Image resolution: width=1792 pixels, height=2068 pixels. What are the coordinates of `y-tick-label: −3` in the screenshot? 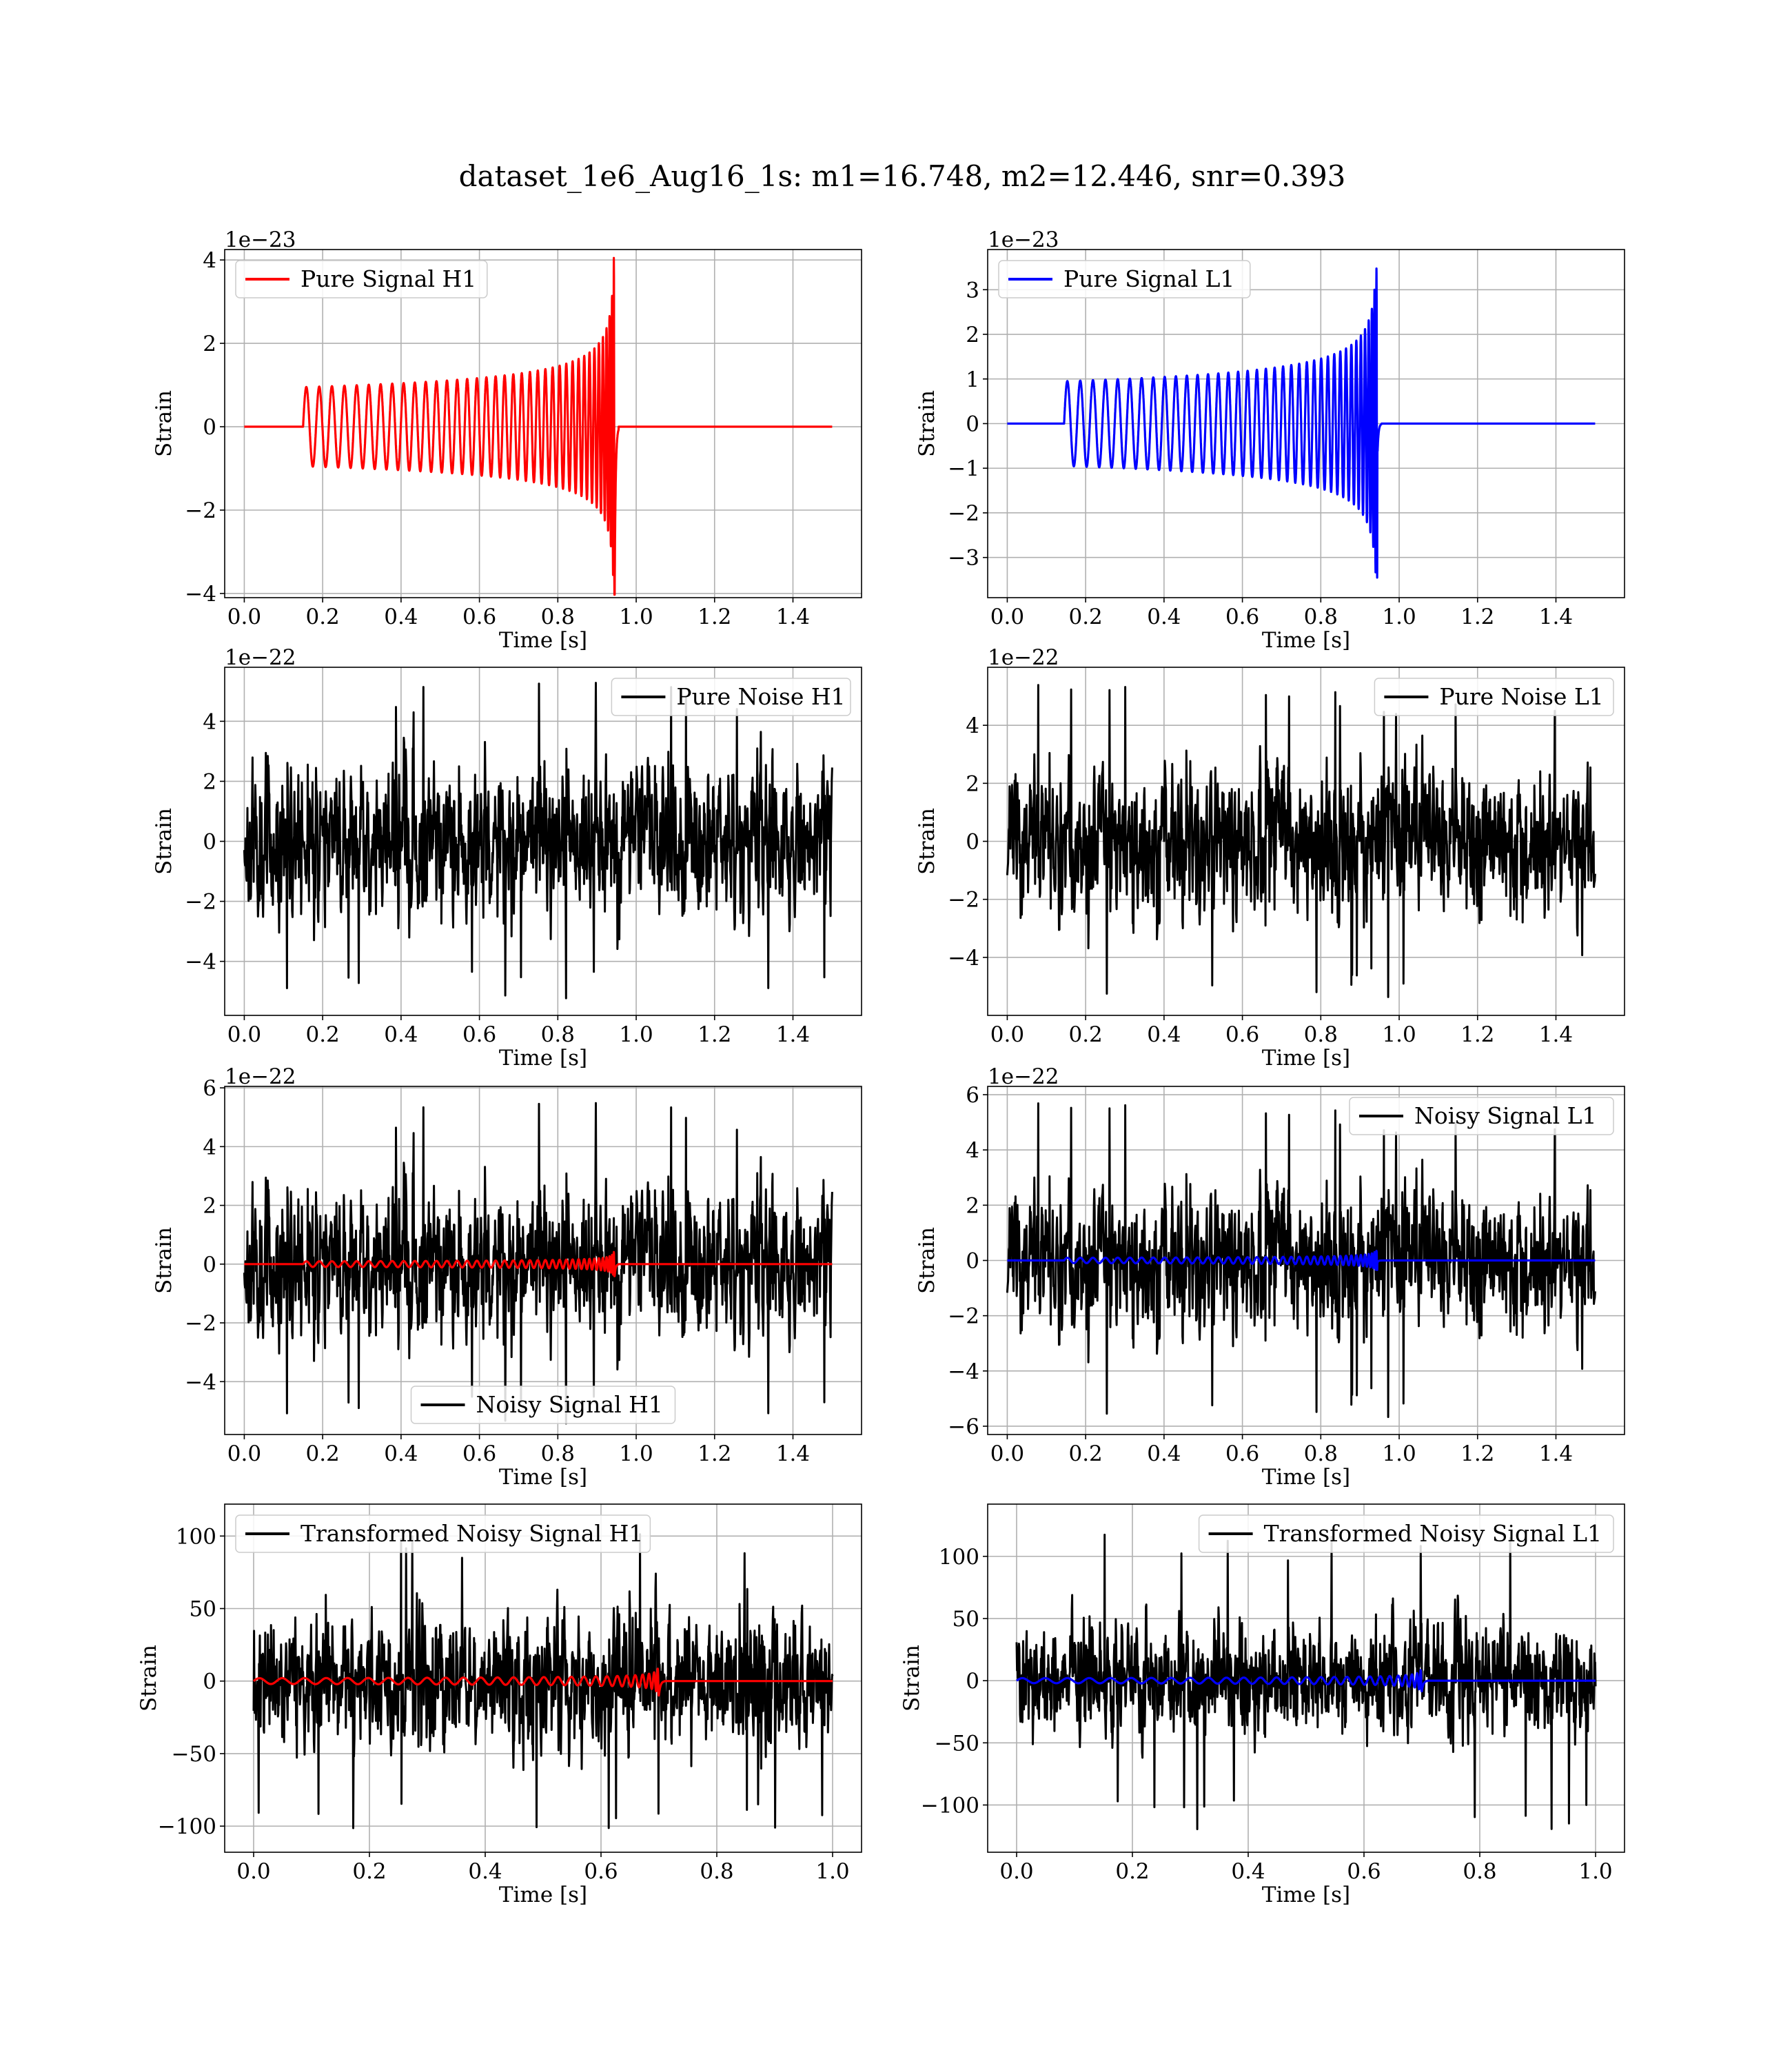 It's located at (963, 558).